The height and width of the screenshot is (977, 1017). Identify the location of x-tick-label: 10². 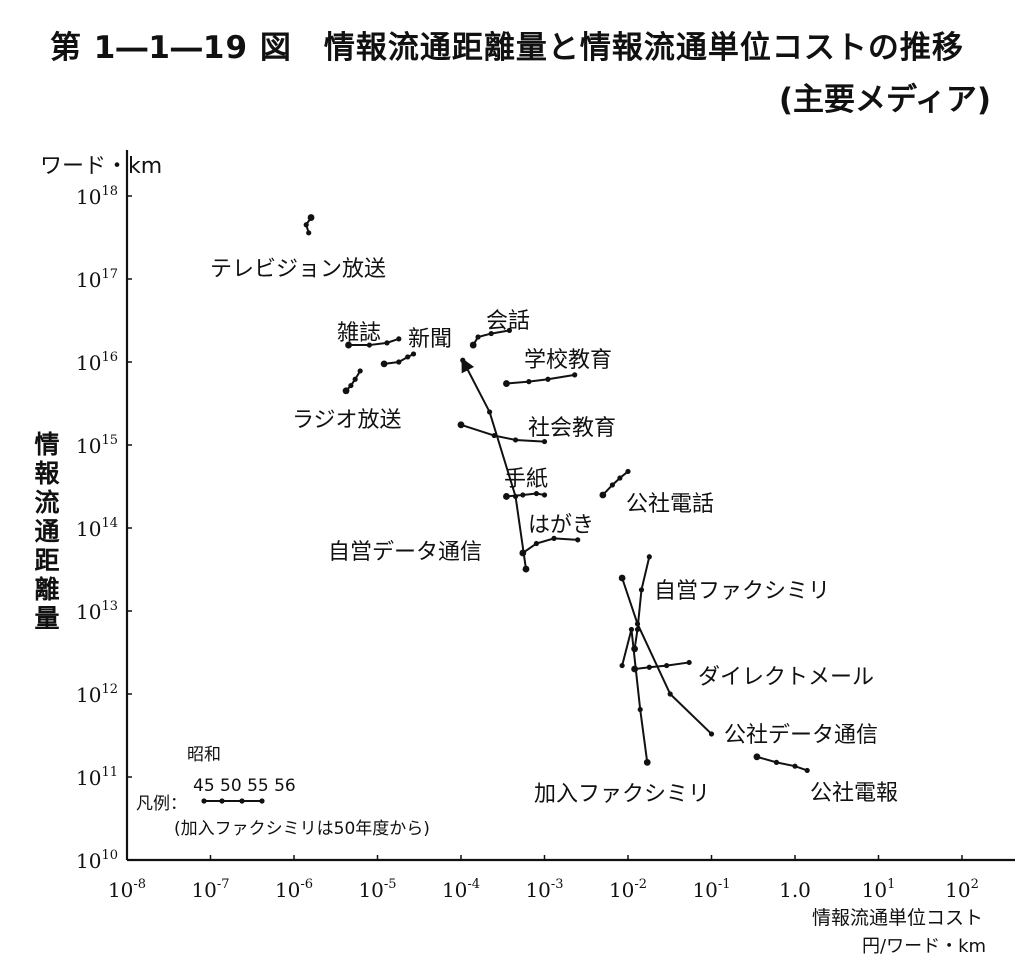
(962, 889).